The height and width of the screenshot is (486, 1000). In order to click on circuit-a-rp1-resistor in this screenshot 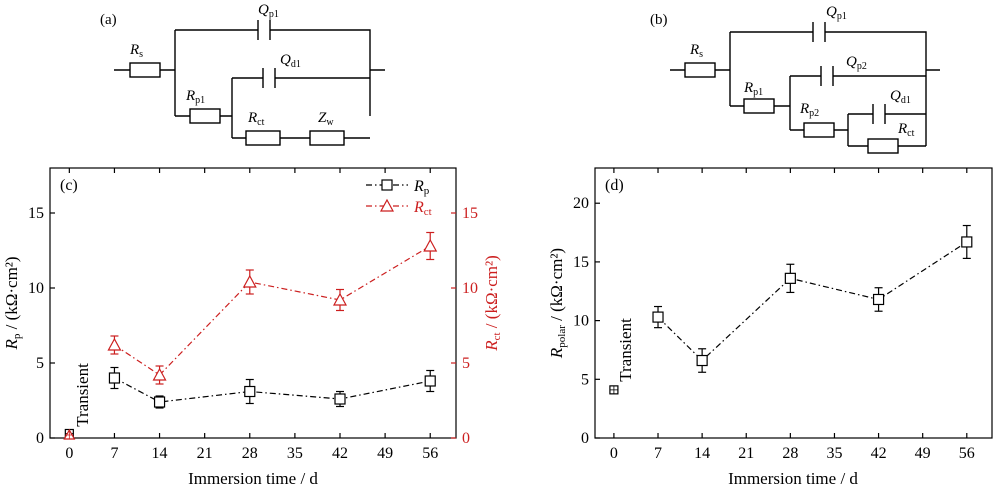, I will do `click(205, 116)`.